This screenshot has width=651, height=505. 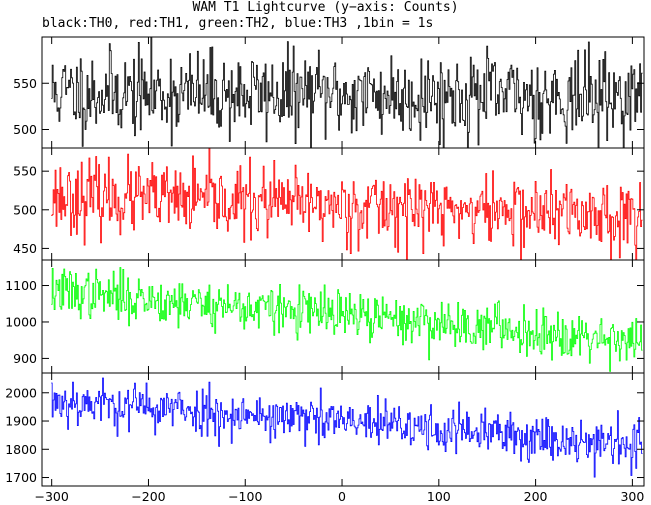 I want to click on x-tick-label: −100, so click(x=245, y=496).